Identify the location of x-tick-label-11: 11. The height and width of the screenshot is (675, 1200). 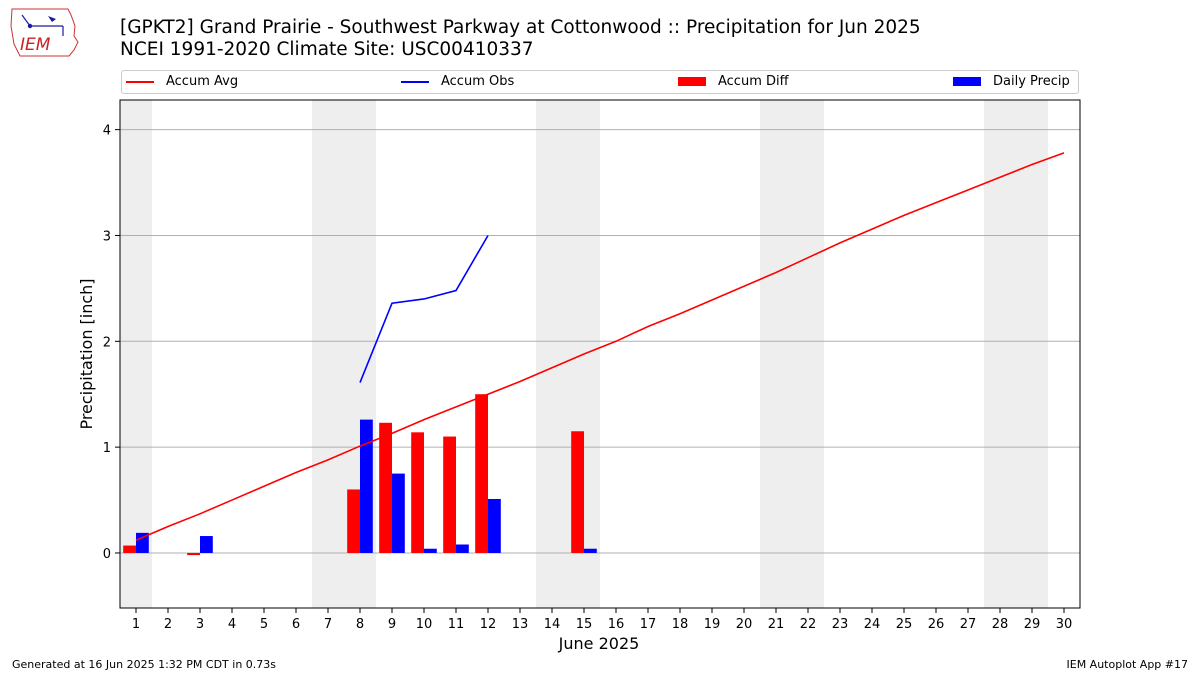
(456, 624).